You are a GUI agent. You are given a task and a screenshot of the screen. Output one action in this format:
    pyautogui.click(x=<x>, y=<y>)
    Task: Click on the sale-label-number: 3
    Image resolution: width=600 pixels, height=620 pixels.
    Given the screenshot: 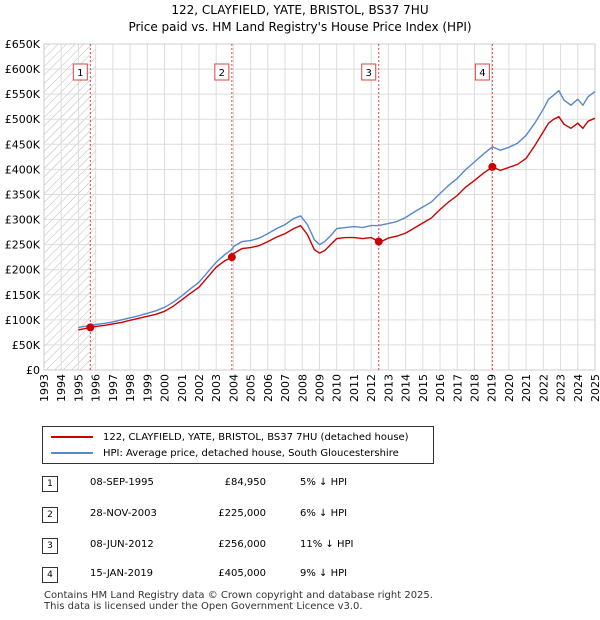 What is the action you would take?
    pyautogui.click(x=369, y=73)
    